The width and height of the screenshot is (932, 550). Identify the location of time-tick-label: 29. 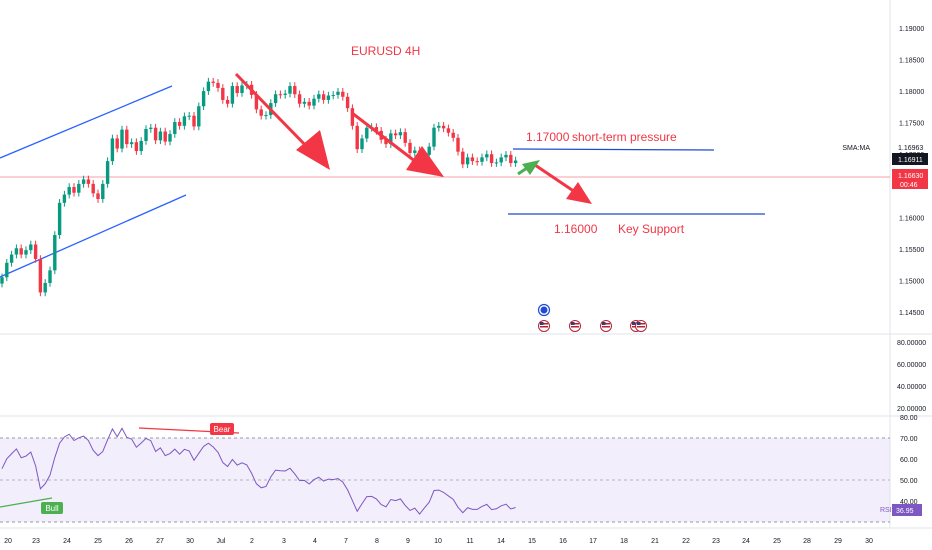
(838, 541).